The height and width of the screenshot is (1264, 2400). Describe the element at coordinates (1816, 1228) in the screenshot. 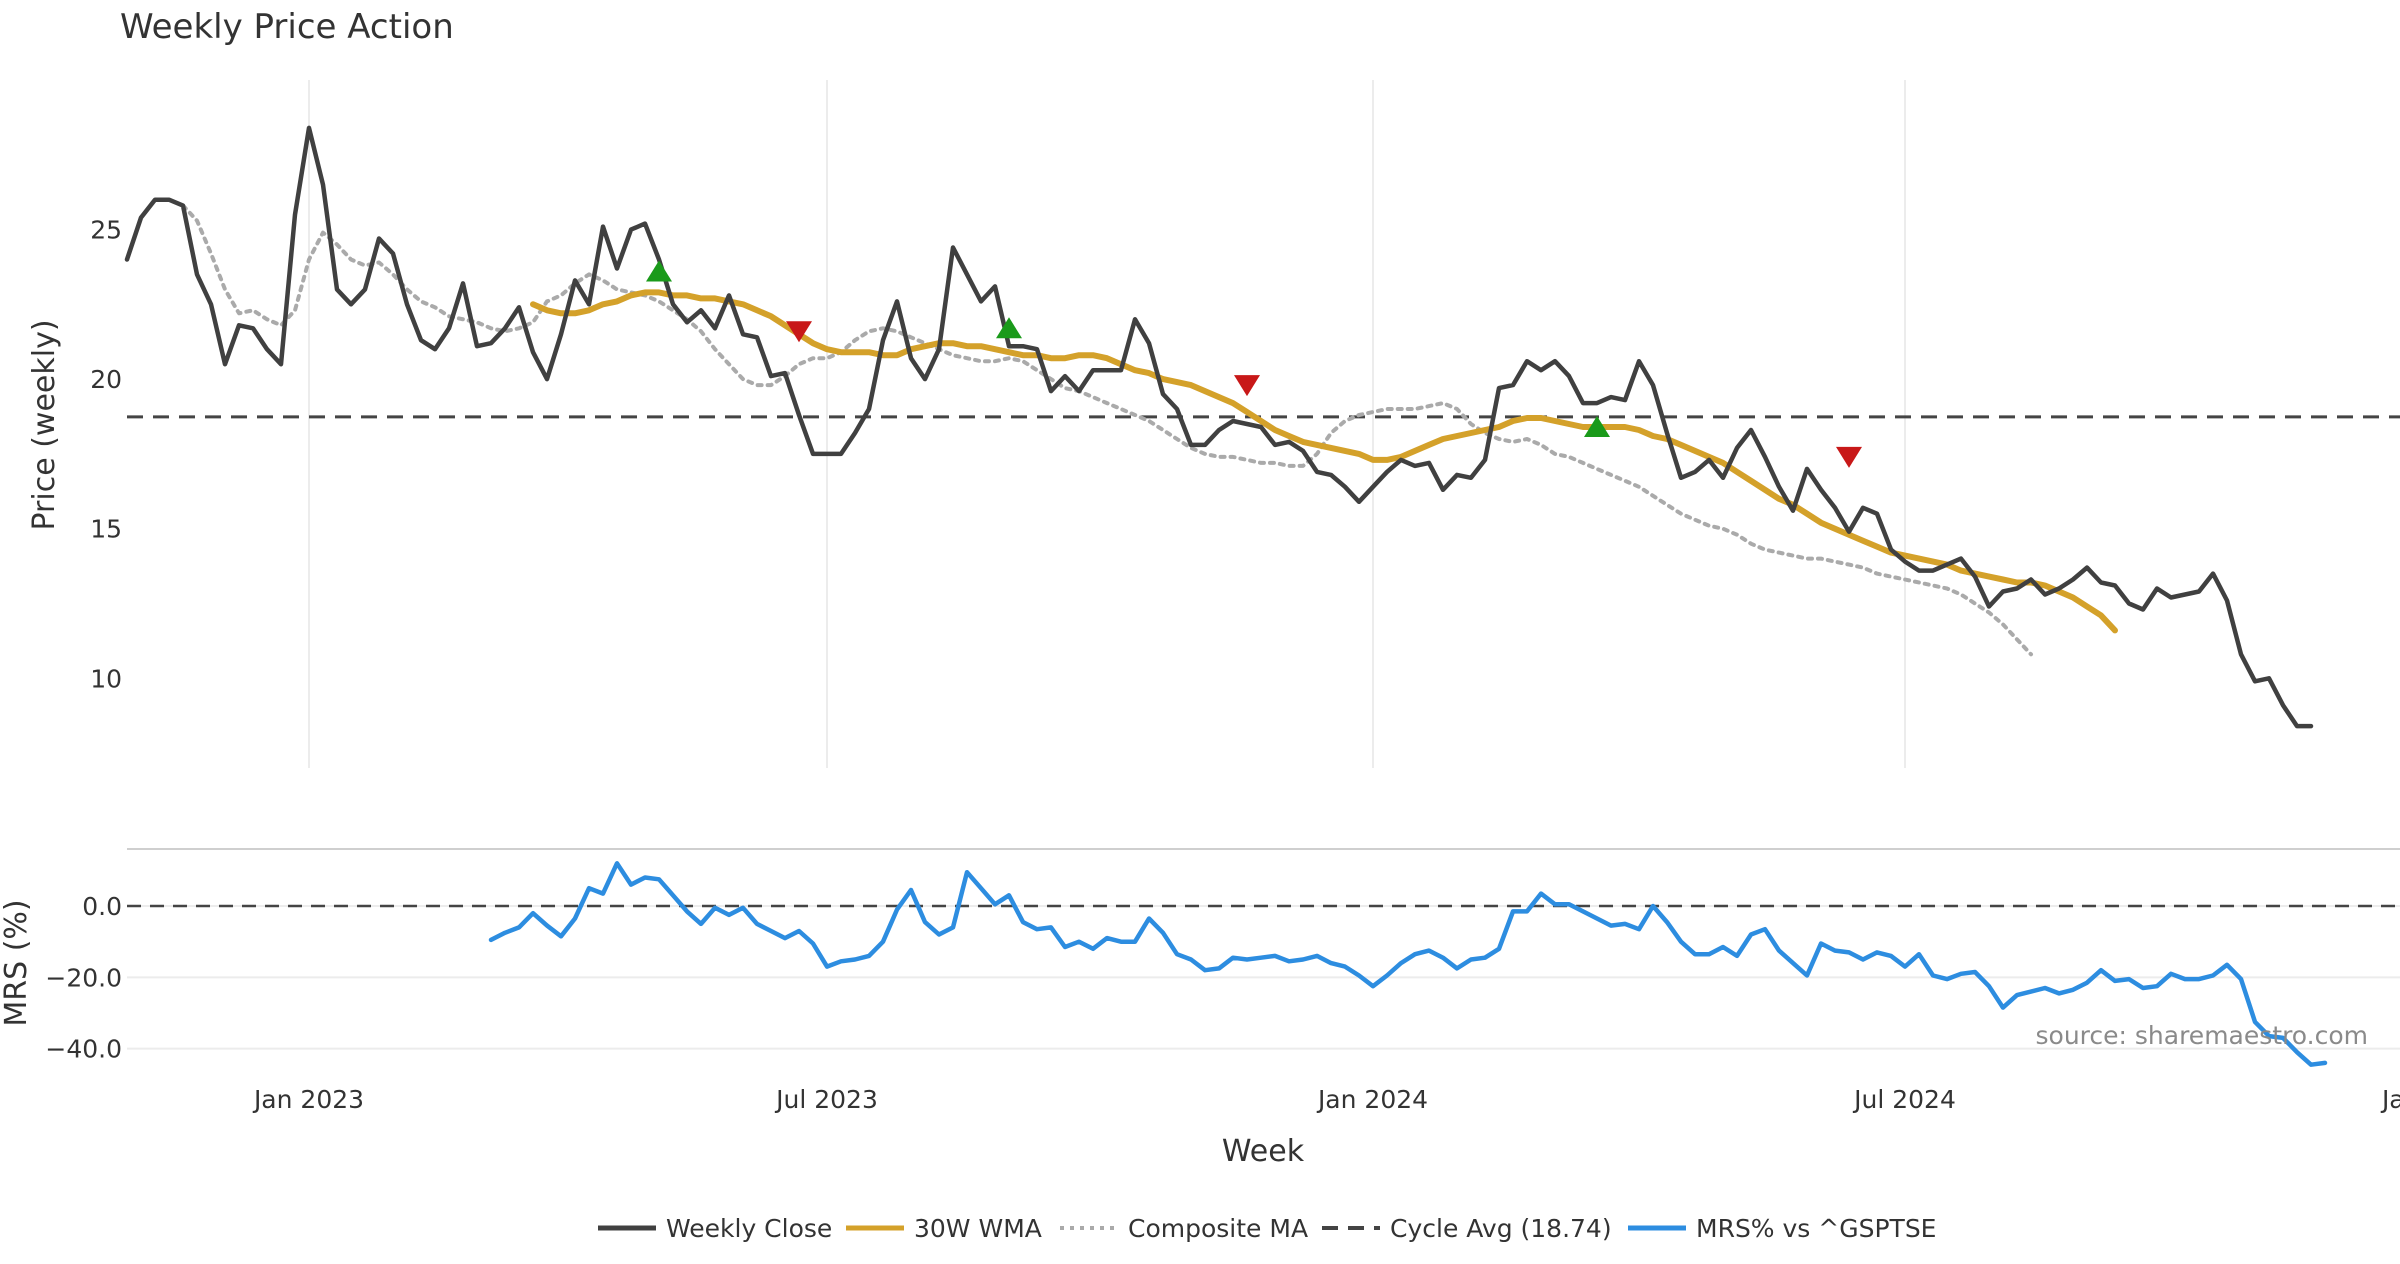

I see `legend-label: MRS% vs ^GSPTSE` at that location.